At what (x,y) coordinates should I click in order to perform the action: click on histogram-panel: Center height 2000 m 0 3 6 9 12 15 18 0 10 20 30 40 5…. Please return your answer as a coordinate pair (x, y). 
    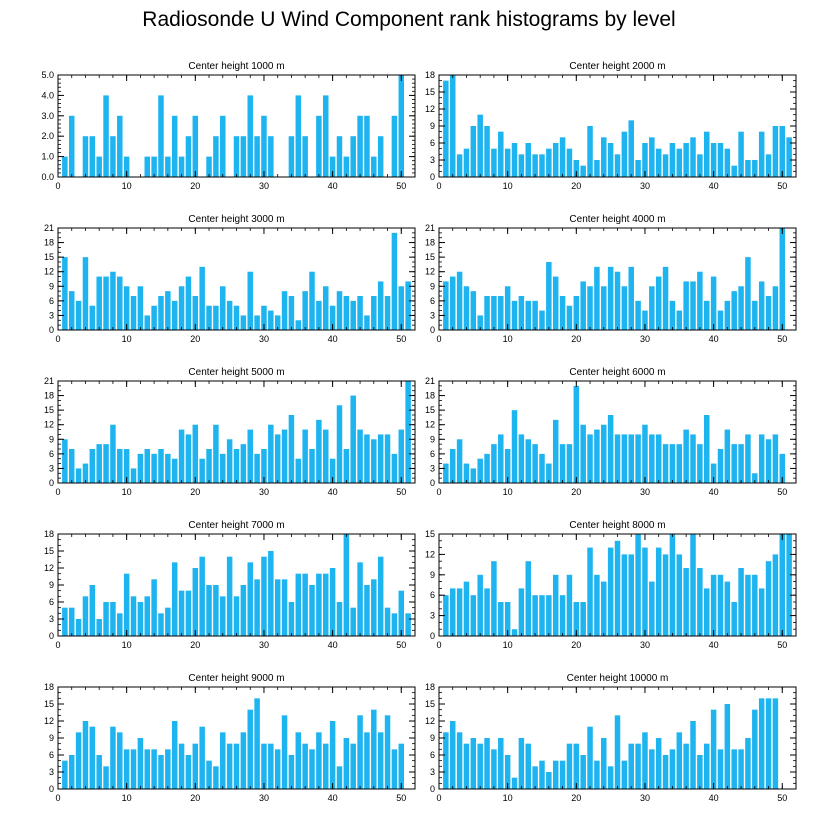
    Looking at the image, I should click on (611, 126).